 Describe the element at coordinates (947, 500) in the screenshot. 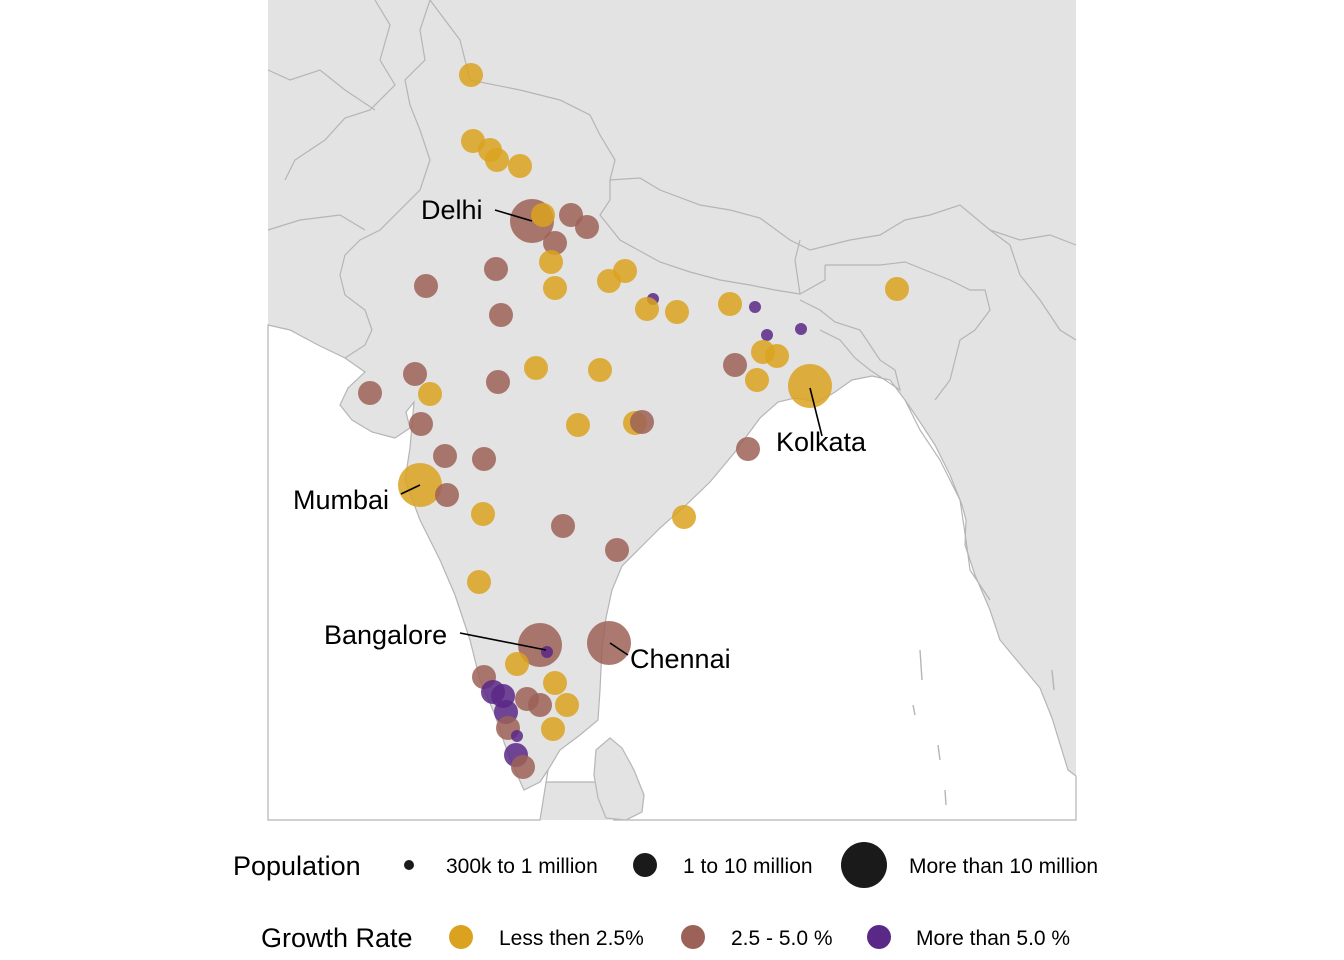

I see `myanmar-coast` at that location.